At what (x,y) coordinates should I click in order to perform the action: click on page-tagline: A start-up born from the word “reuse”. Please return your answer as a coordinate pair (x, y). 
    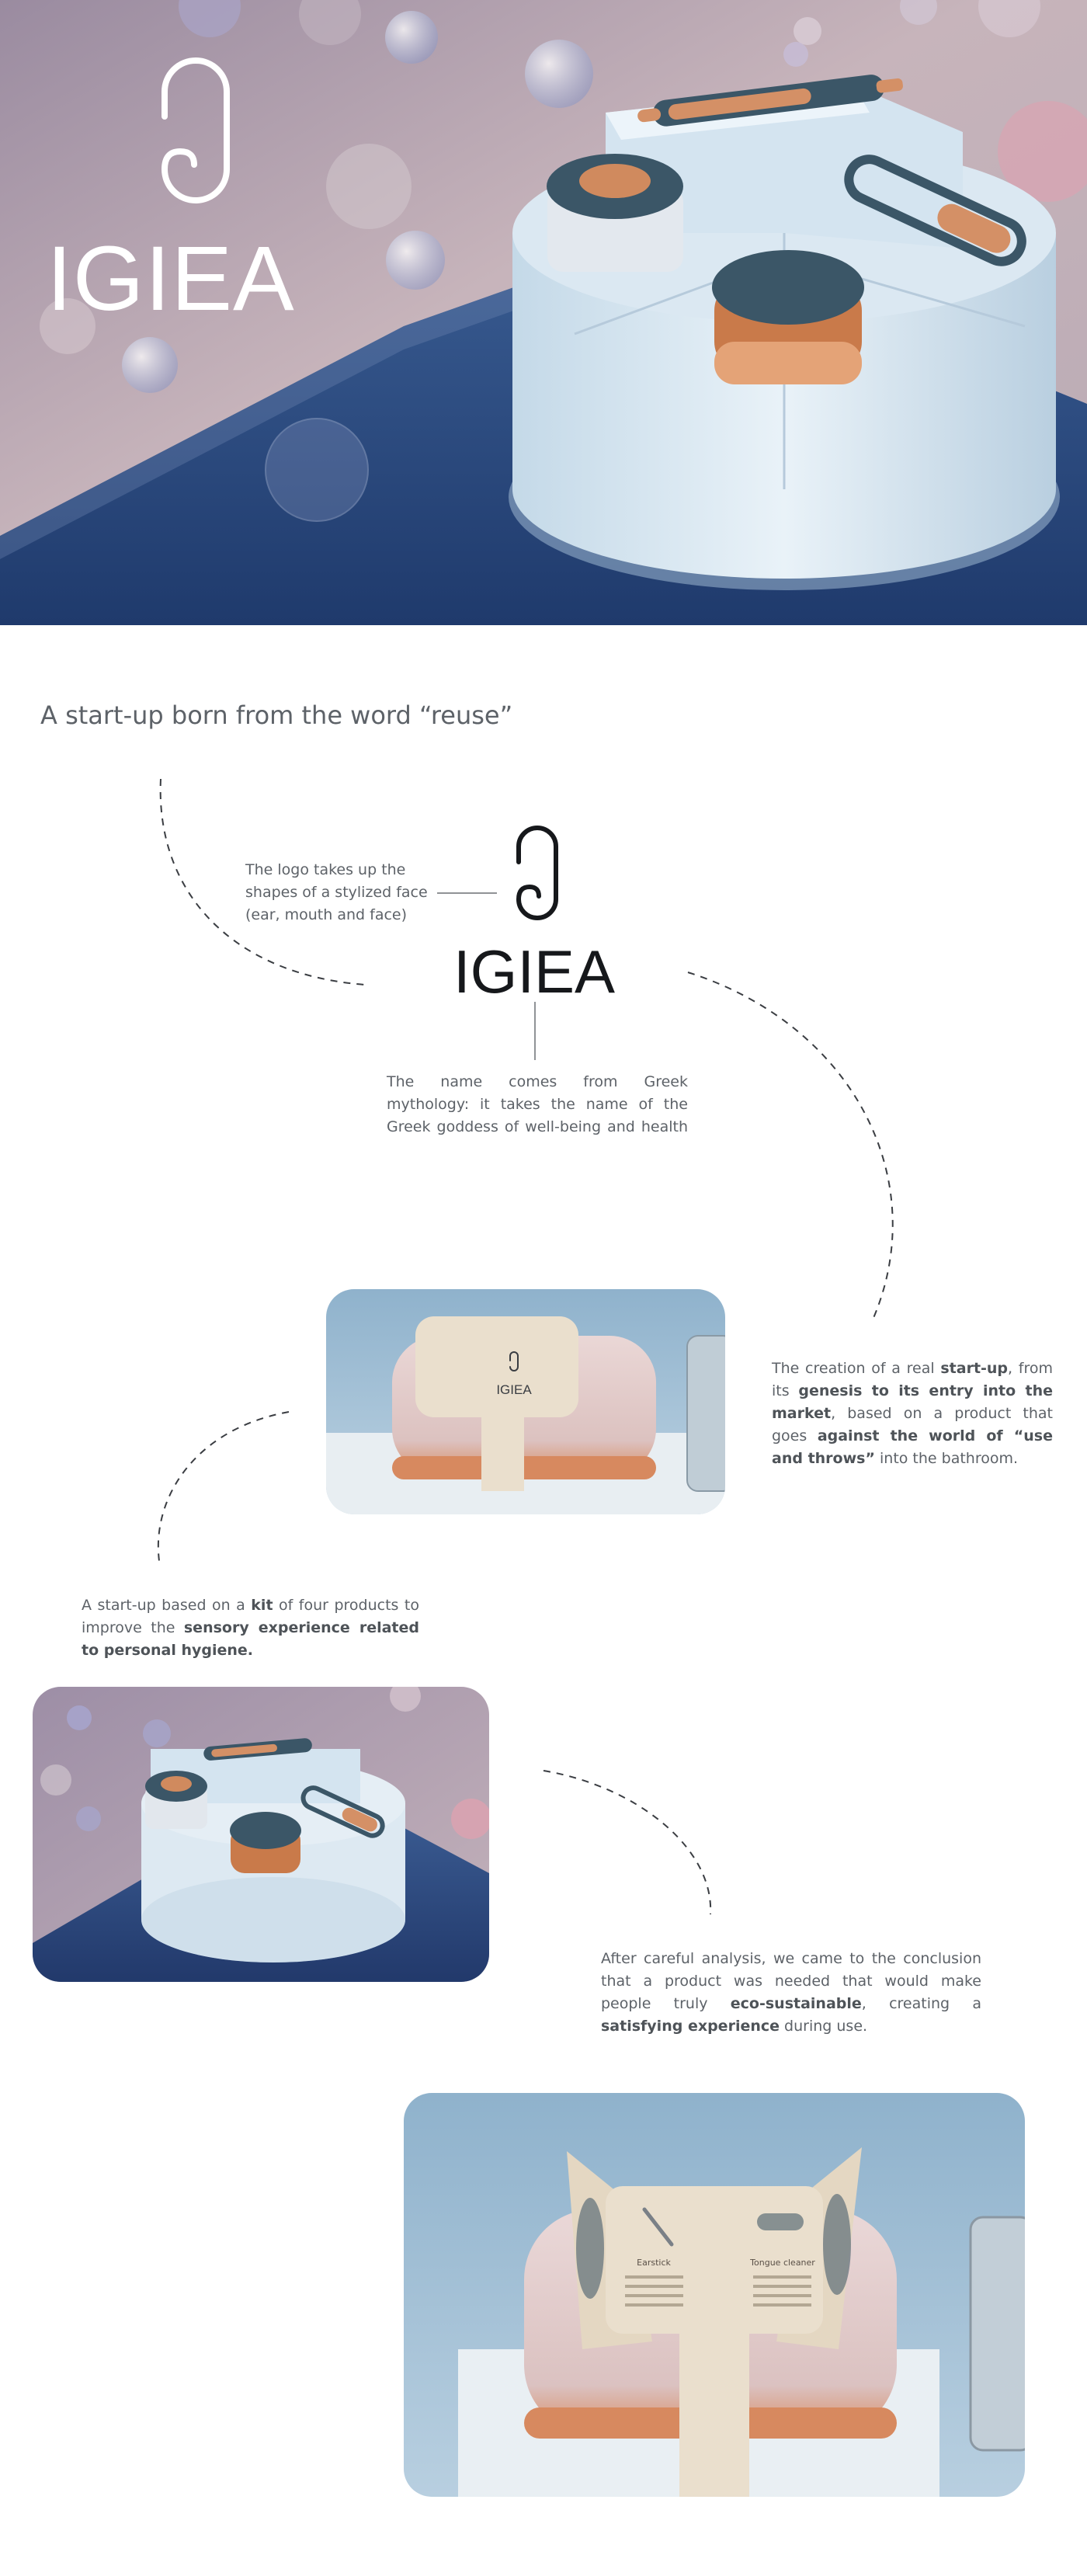
    Looking at the image, I should click on (276, 715).